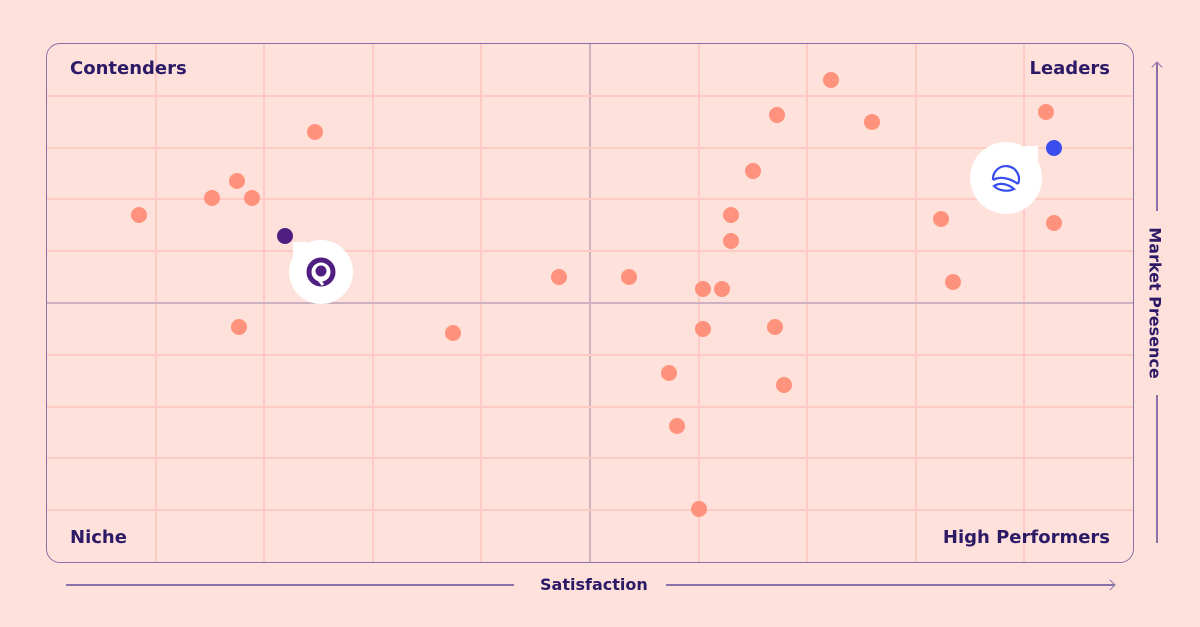 Image resolution: width=1200 pixels, height=627 pixels. What do you see at coordinates (1157, 137) in the screenshot?
I see `y-axis-line-top` at bounding box center [1157, 137].